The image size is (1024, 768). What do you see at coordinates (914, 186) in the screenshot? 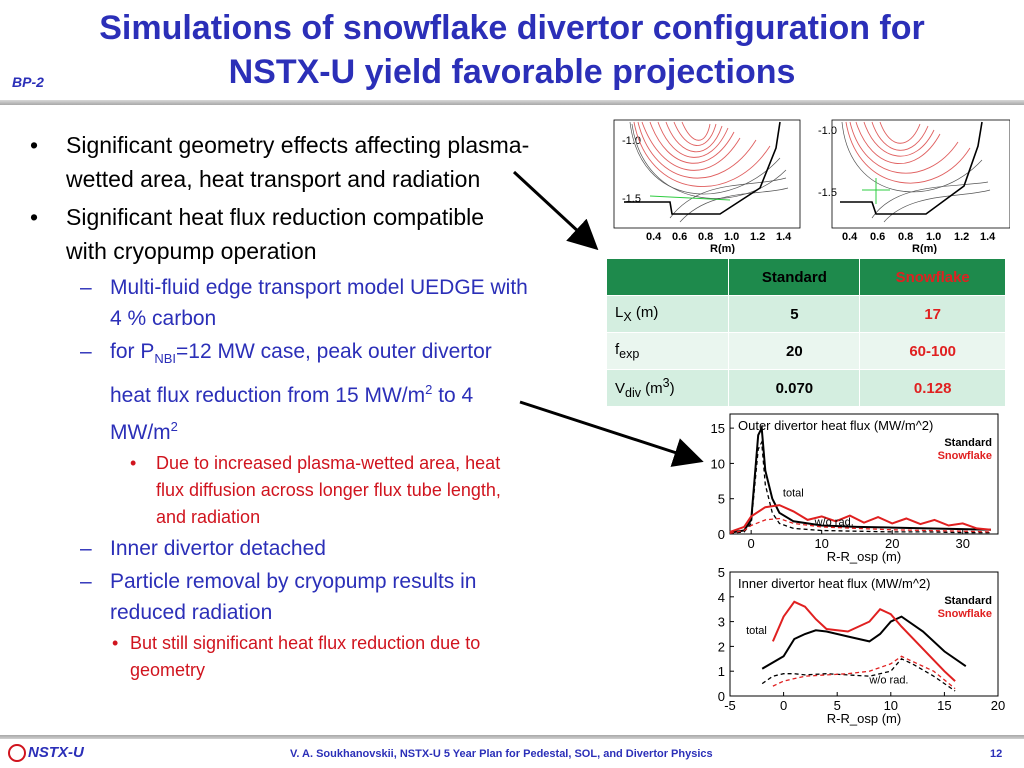
I see `equilibrium-snowflake: -1.0 -1.5 0.4 0.6 0.8 1.0 1.2 1.4 R(m)` at bounding box center [914, 186].